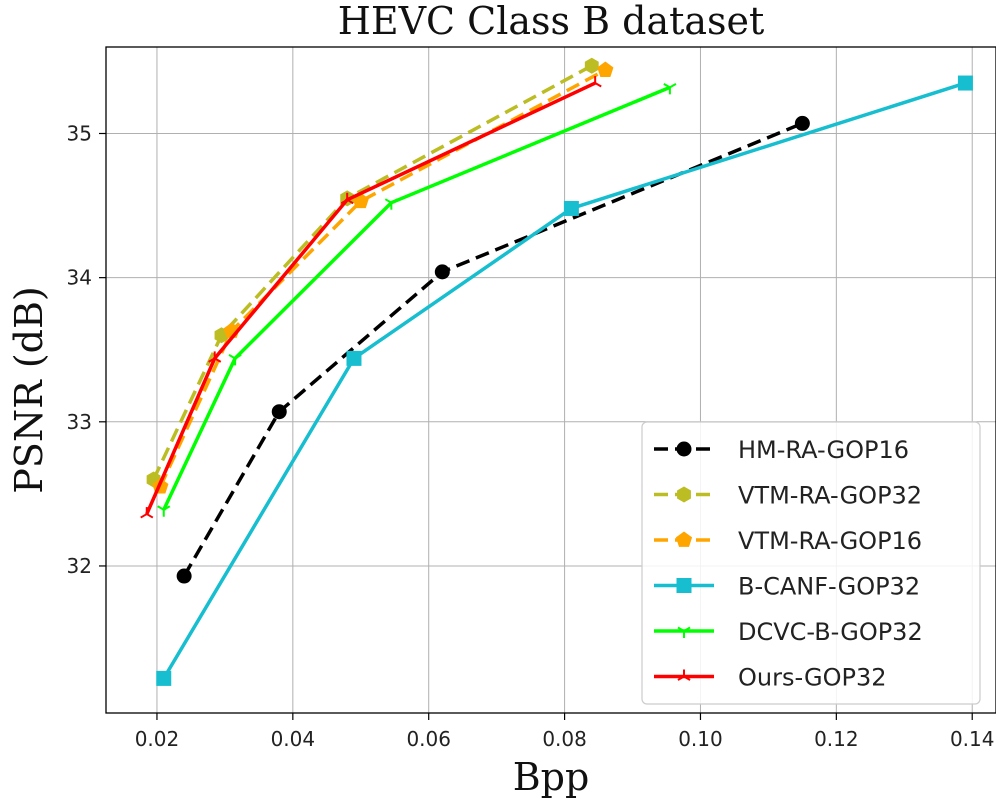 This screenshot has height=802, width=996. What do you see at coordinates (79, 422) in the screenshot?
I see `y-tick-label: 33` at bounding box center [79, 422].